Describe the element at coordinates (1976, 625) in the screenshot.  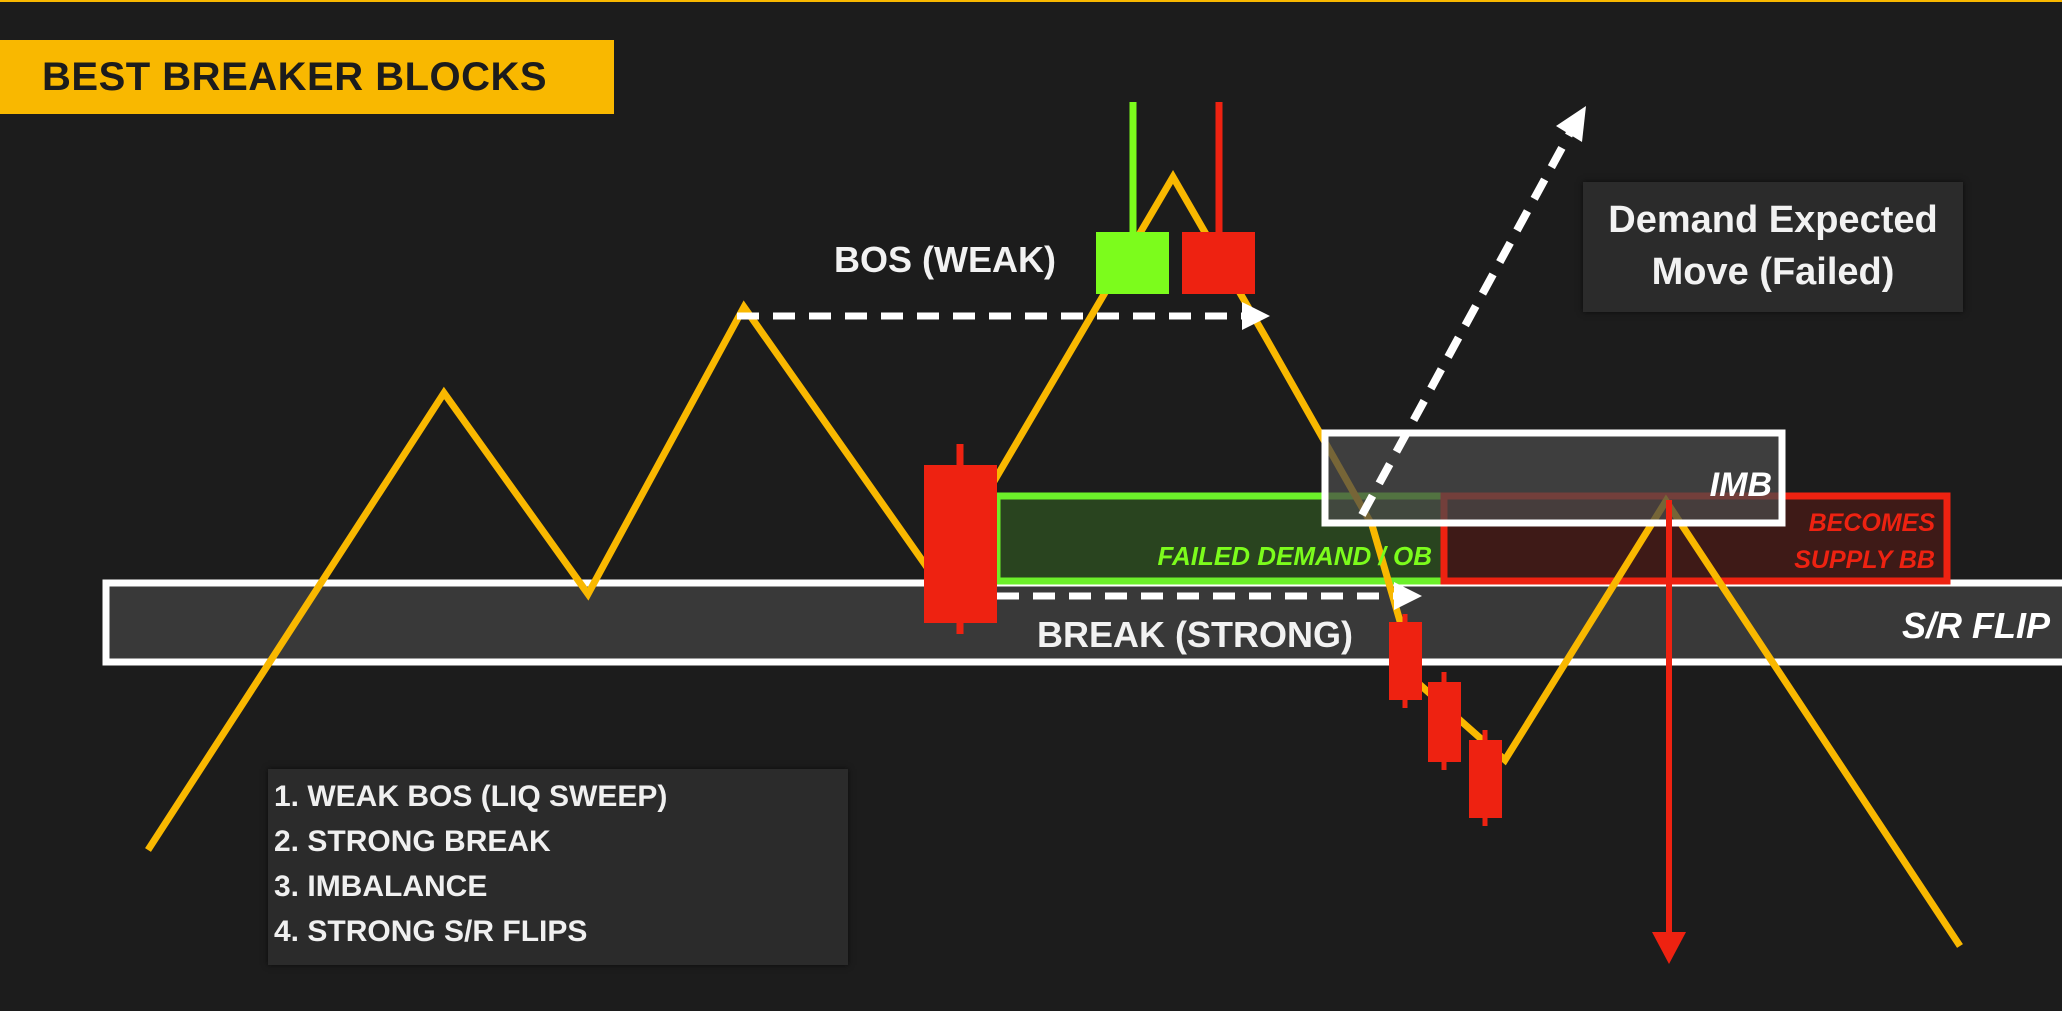
I see `sr-flip-label: S/R FLIP` at that location.